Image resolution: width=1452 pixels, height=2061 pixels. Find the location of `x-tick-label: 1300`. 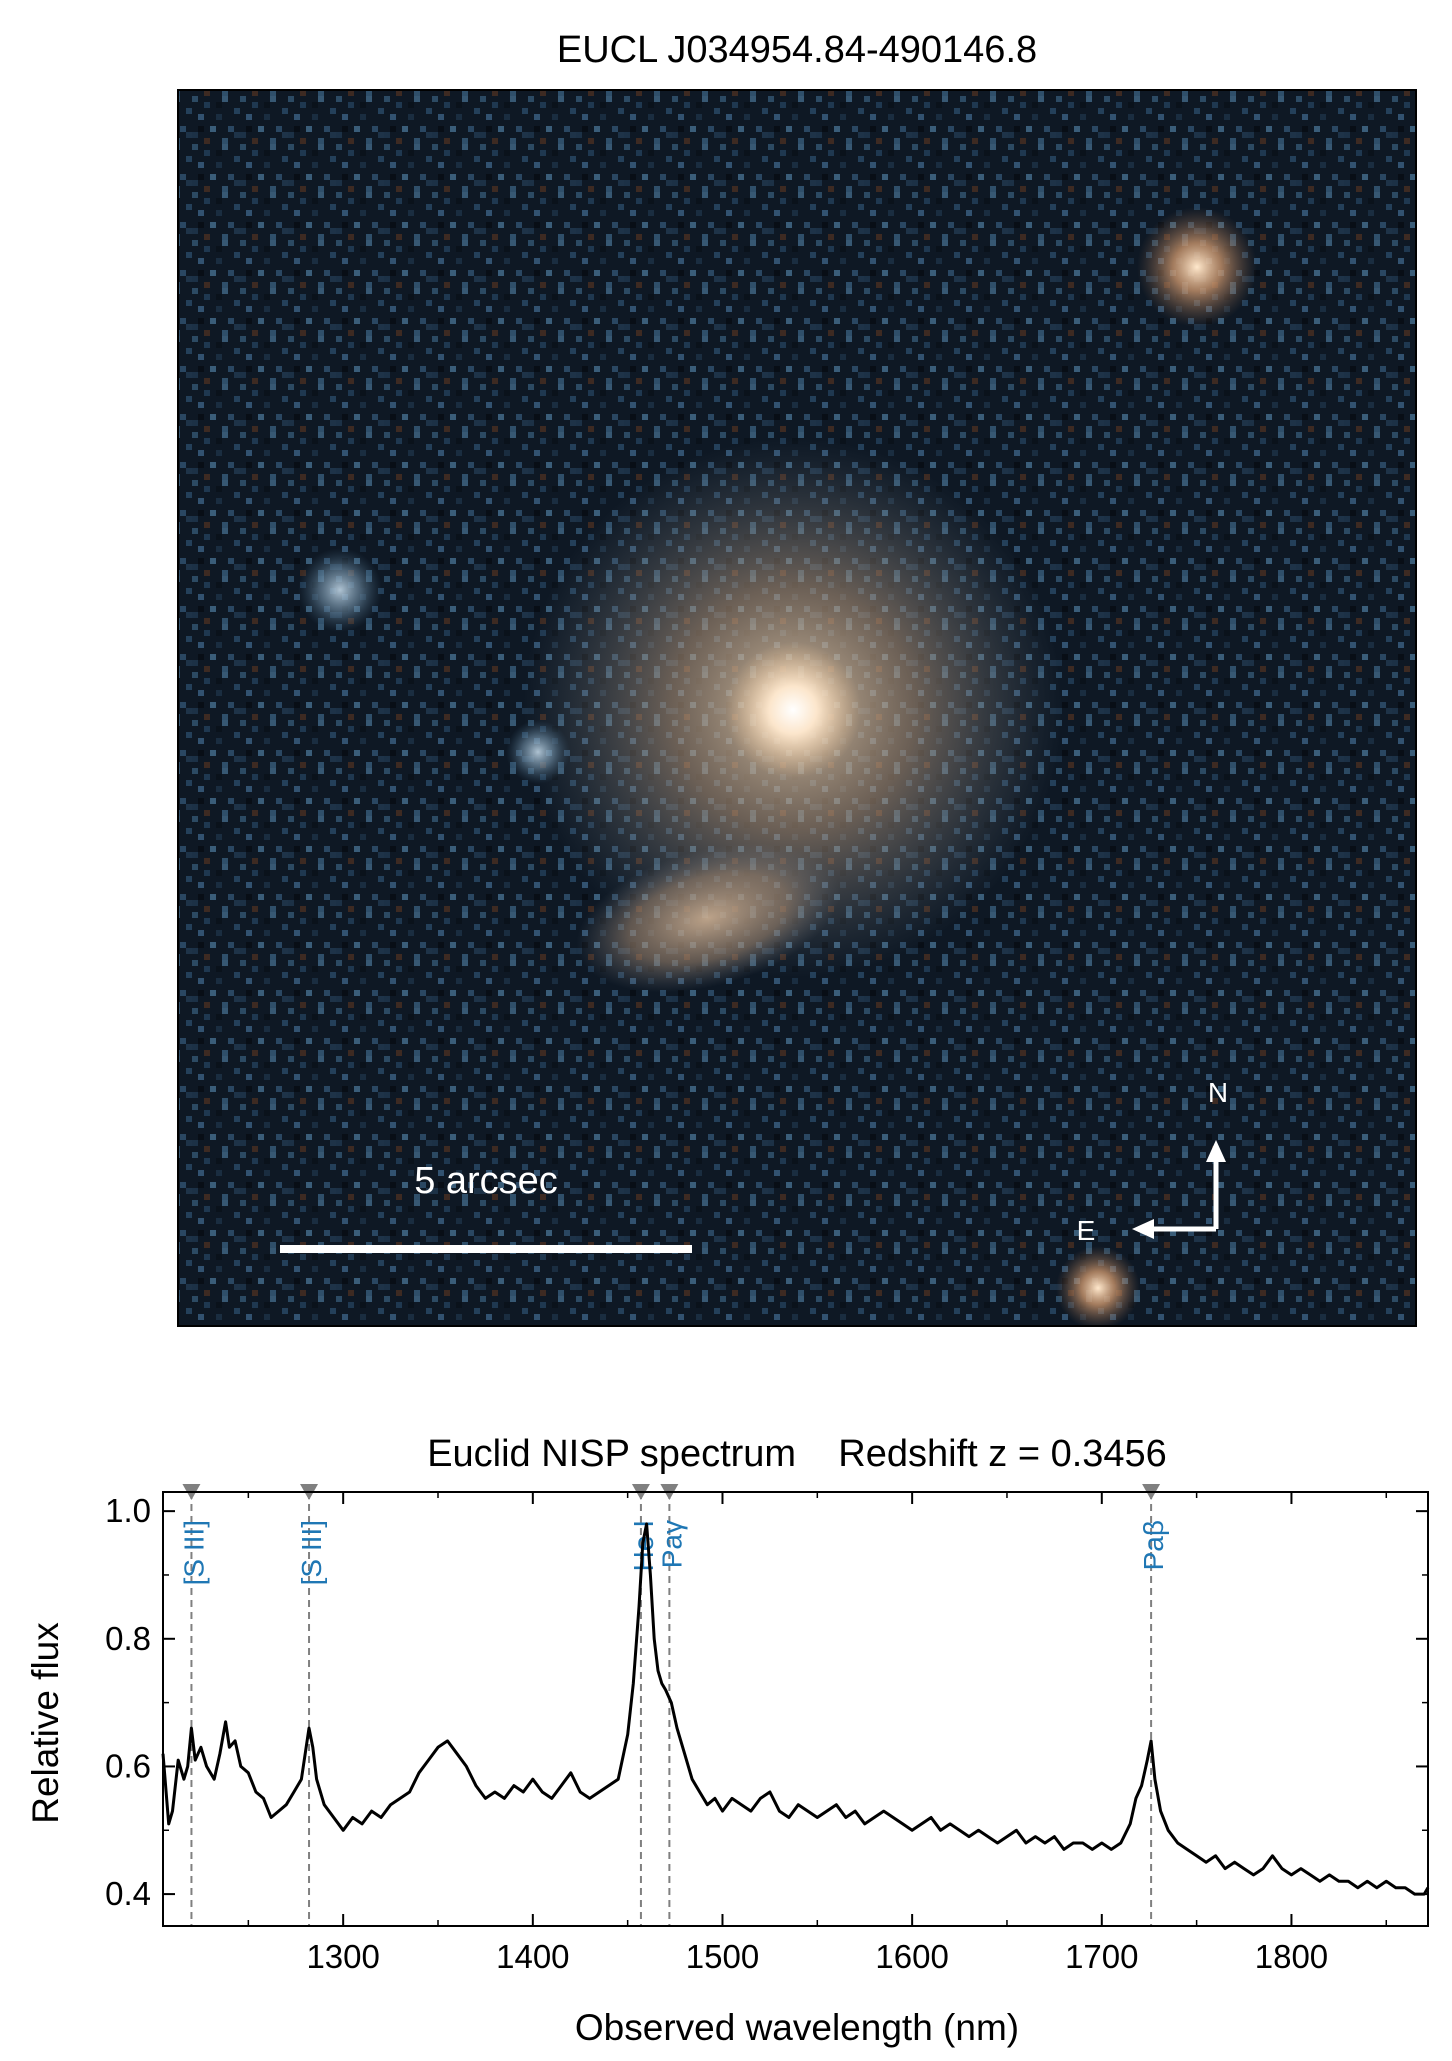

x-tick-label: 1300 is located at coordinates (342, 1956).